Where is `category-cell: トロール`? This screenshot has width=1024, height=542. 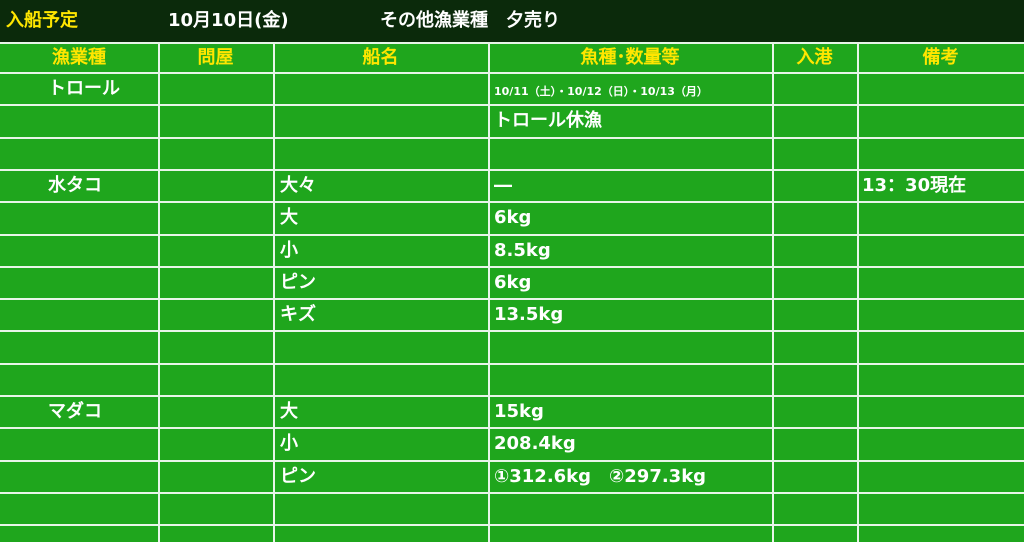 category-cell: トロール is located at coordinates (84, 88).